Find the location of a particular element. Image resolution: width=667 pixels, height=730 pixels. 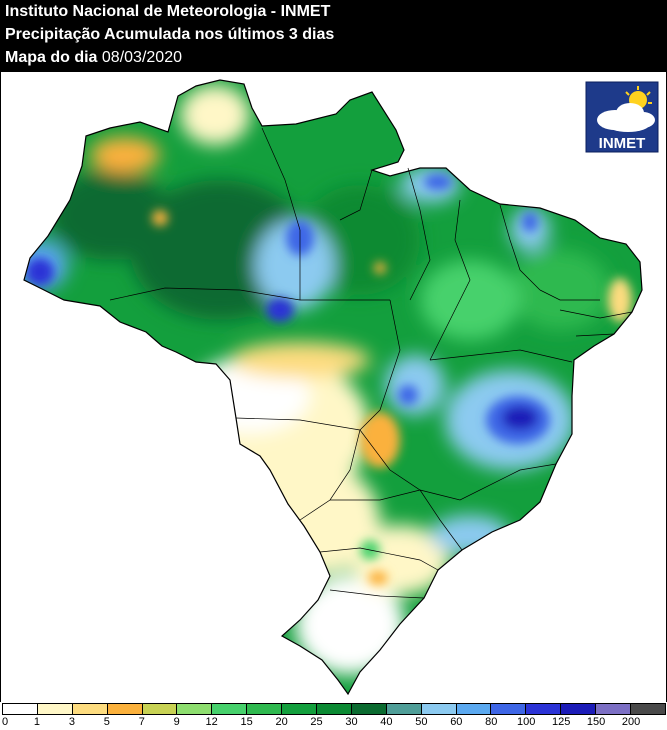

legend-tick-label: 50 is located at coordinates (421, 722).